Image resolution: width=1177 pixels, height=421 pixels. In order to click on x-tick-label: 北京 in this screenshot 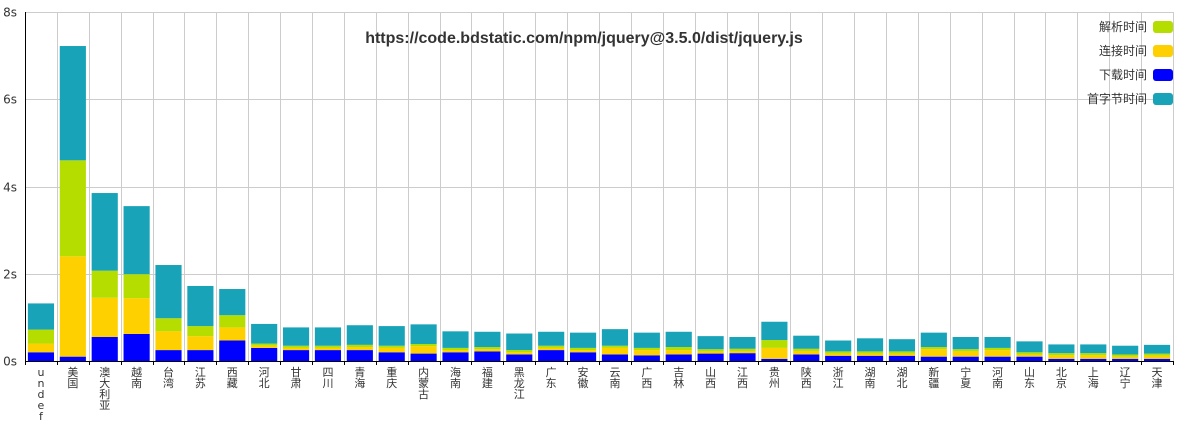, I will do `click(1061, 378)`.